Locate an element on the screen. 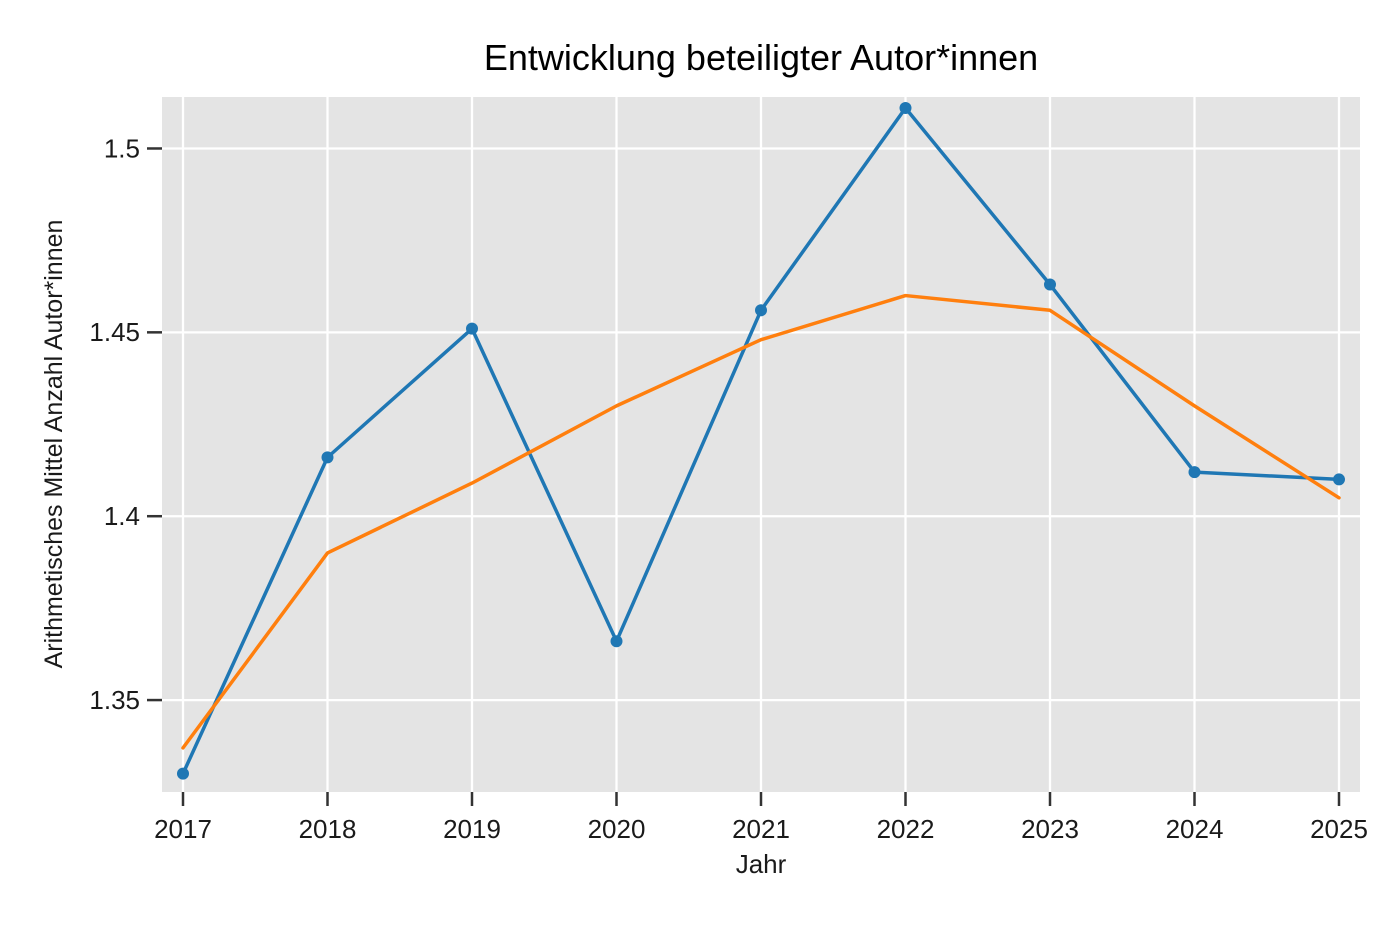 This screenshot has width=1392, height=928. x-tick-label: 2017 is located at coordinates (183, 829).